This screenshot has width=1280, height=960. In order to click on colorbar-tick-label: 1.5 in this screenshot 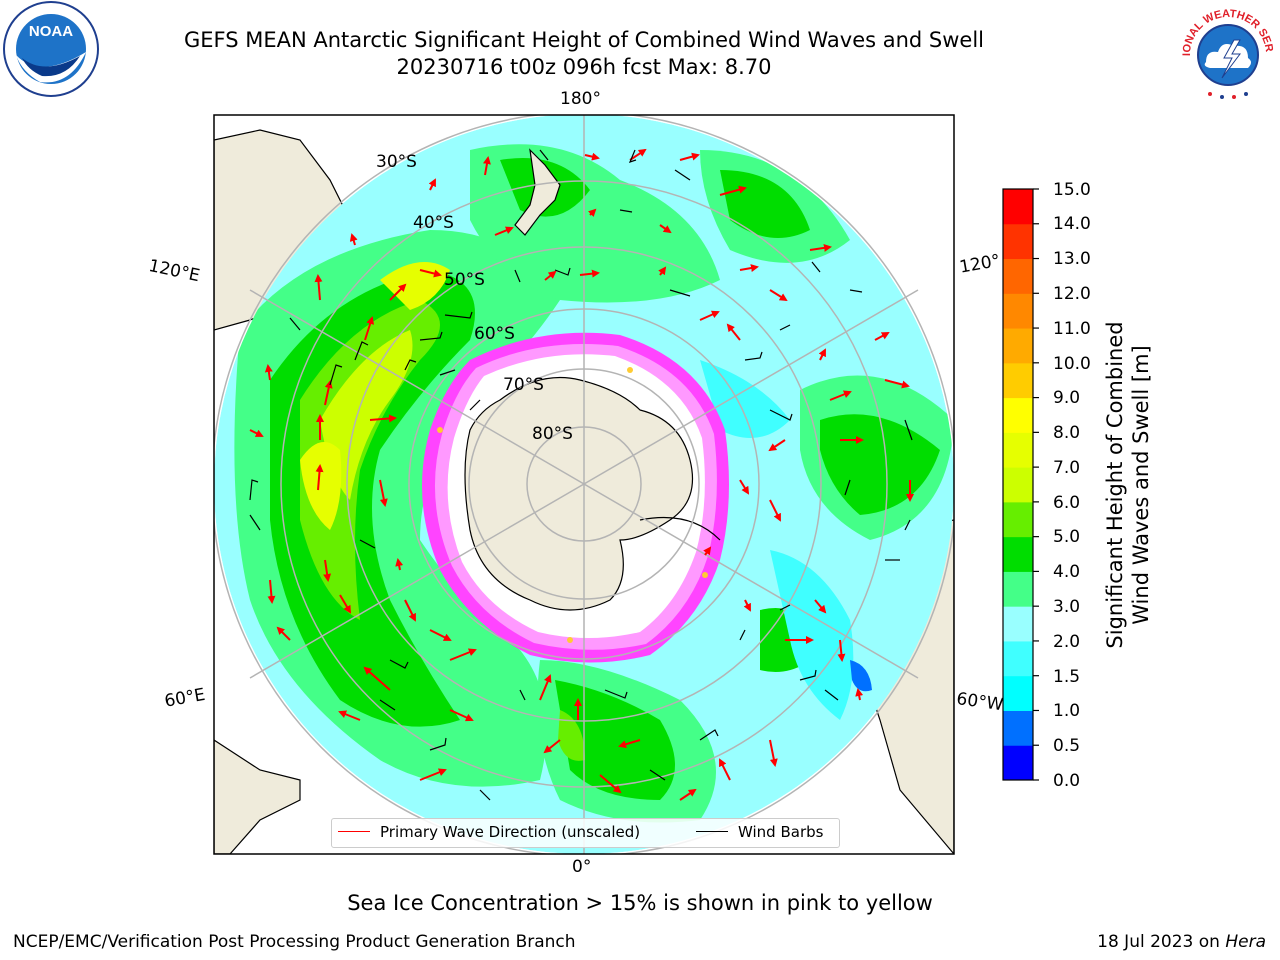, I will do `click(1067, 677)`.